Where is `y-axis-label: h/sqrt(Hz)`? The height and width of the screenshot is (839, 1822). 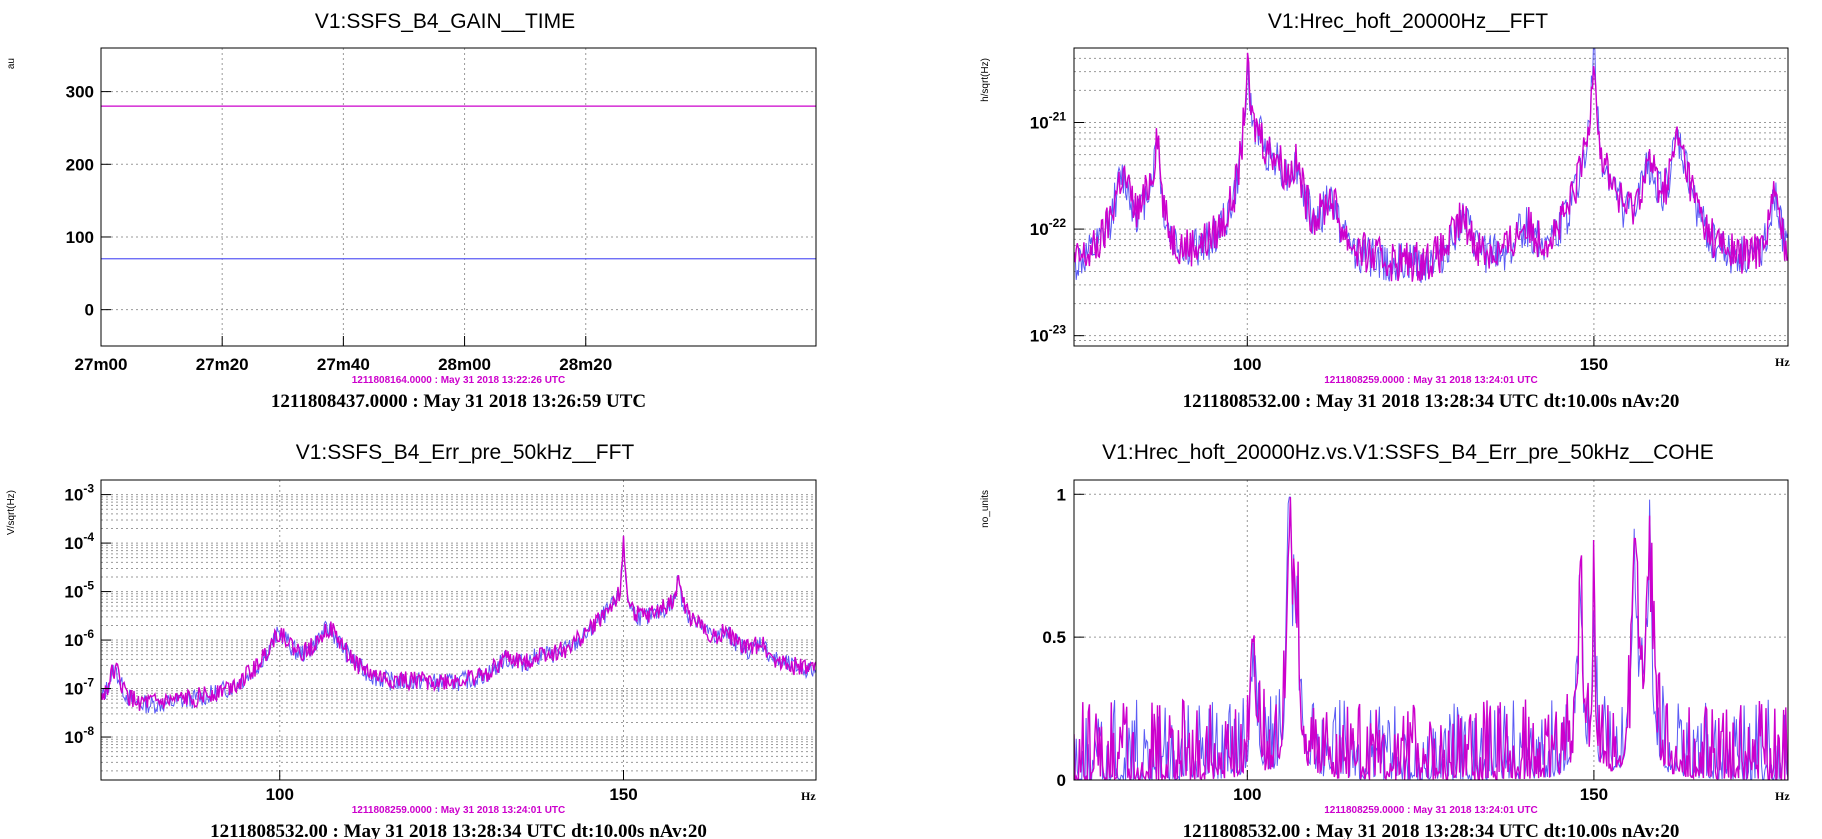 y-axis-label: h/sqrt(Hz) is located at coordinates (985, 80).